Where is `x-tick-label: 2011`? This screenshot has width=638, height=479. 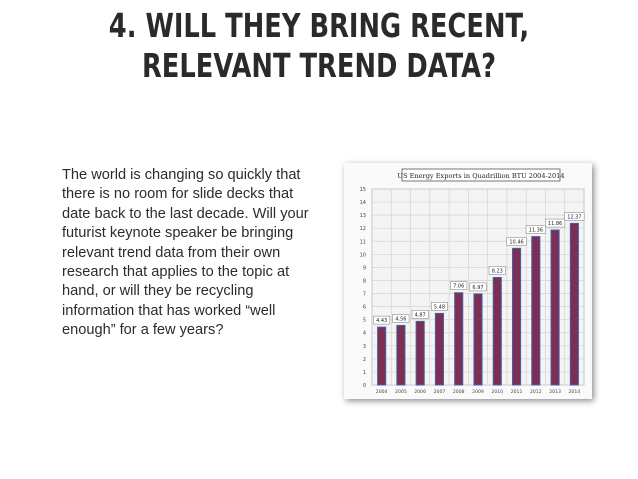
x-tick-label: 2011 is located at coordinates (517, 392).